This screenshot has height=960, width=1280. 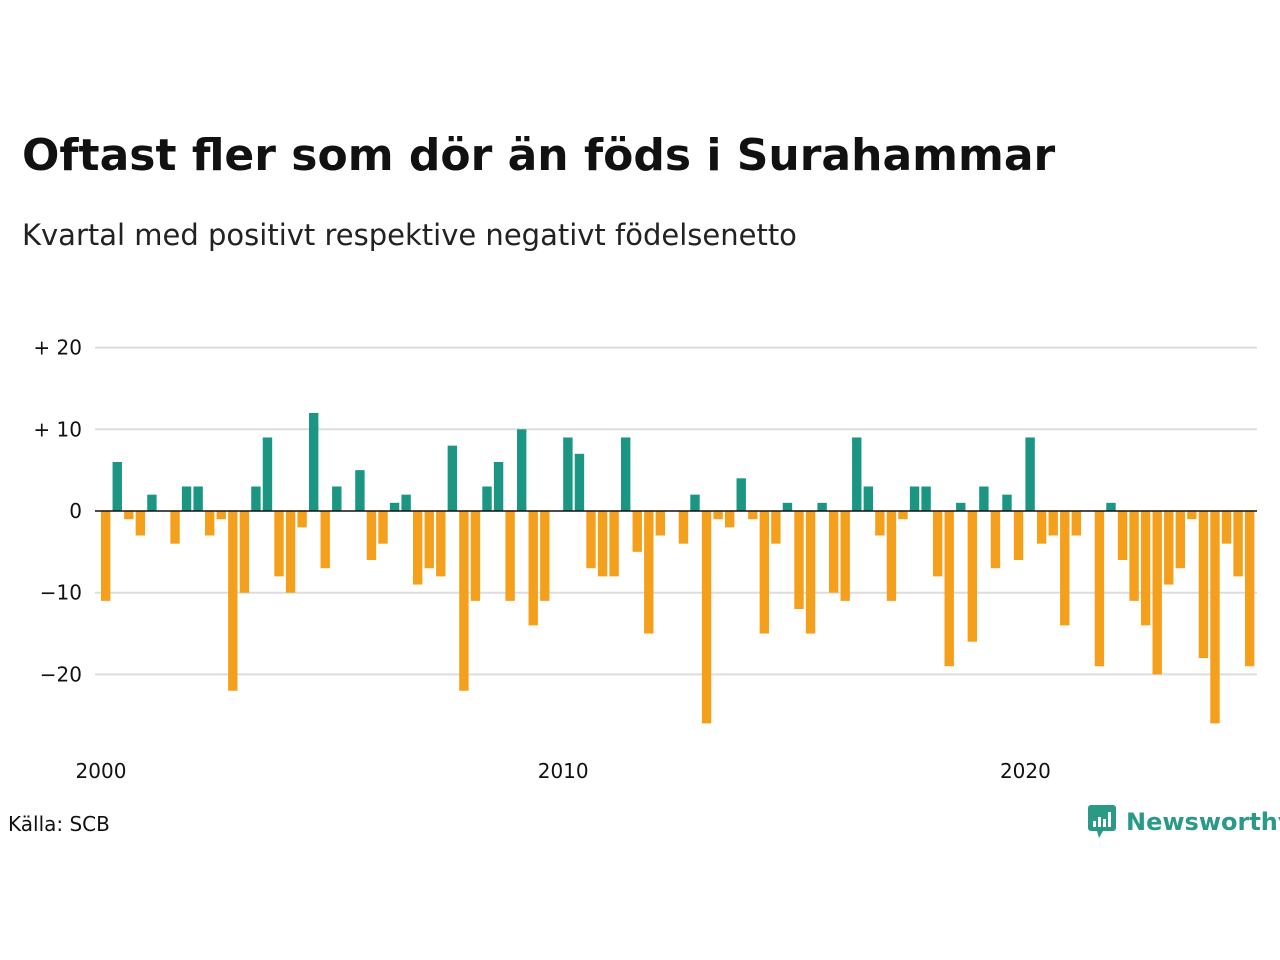 I want to click on y-tick-label: −10, so click(x=61, y=593).